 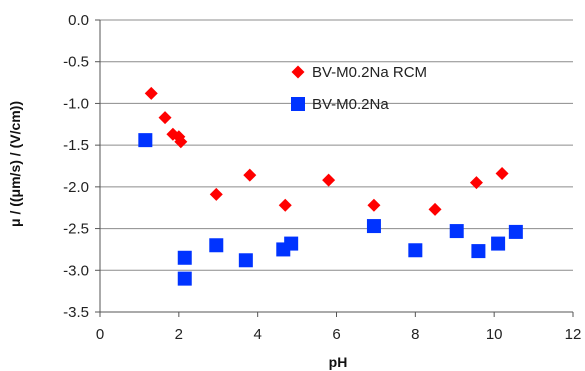 I want to click on y-tick-labels: 0.0 -0.5 -1.0 -1.5 -2.0 -2.5 -3.0 -3.5, so click(x=76, y=166).